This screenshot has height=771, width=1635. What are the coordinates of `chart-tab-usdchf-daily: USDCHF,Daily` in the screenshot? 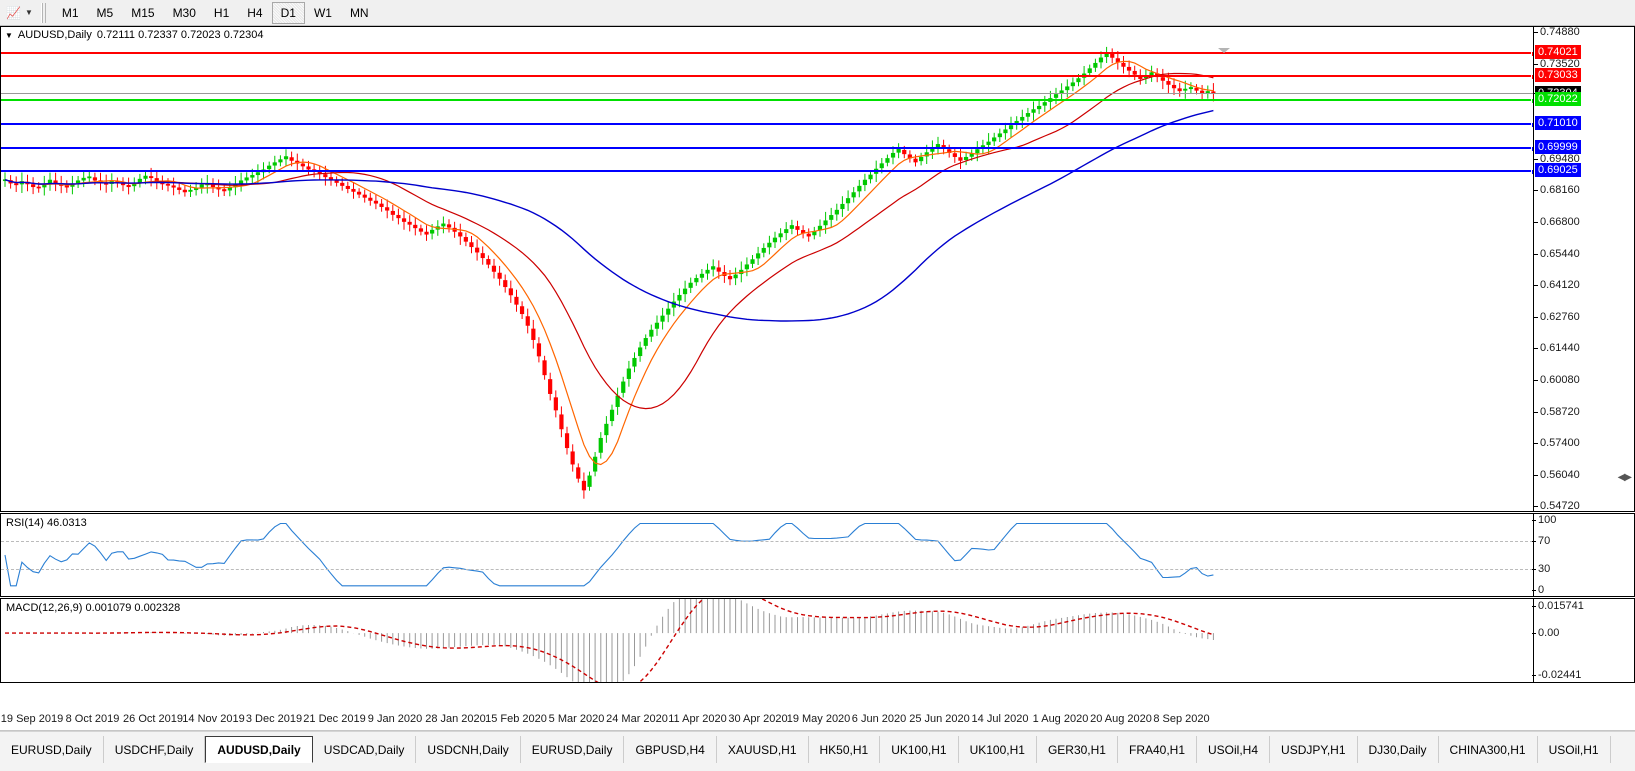 It's located at (155, 749).